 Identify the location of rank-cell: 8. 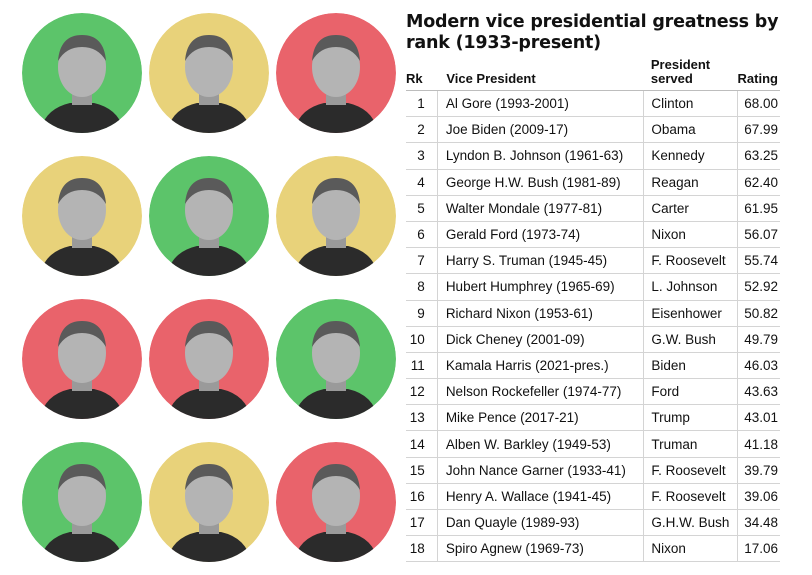
(422, 287).